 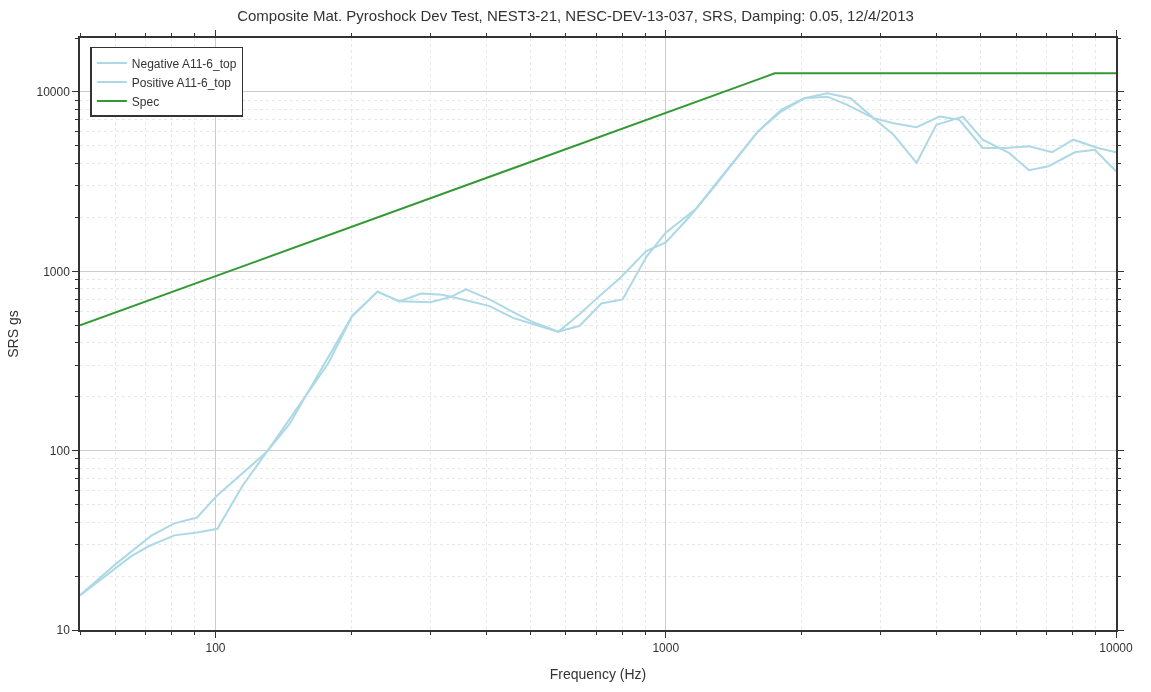 I want to click on y-tick-label: 1000, so click(x=57, y=271).